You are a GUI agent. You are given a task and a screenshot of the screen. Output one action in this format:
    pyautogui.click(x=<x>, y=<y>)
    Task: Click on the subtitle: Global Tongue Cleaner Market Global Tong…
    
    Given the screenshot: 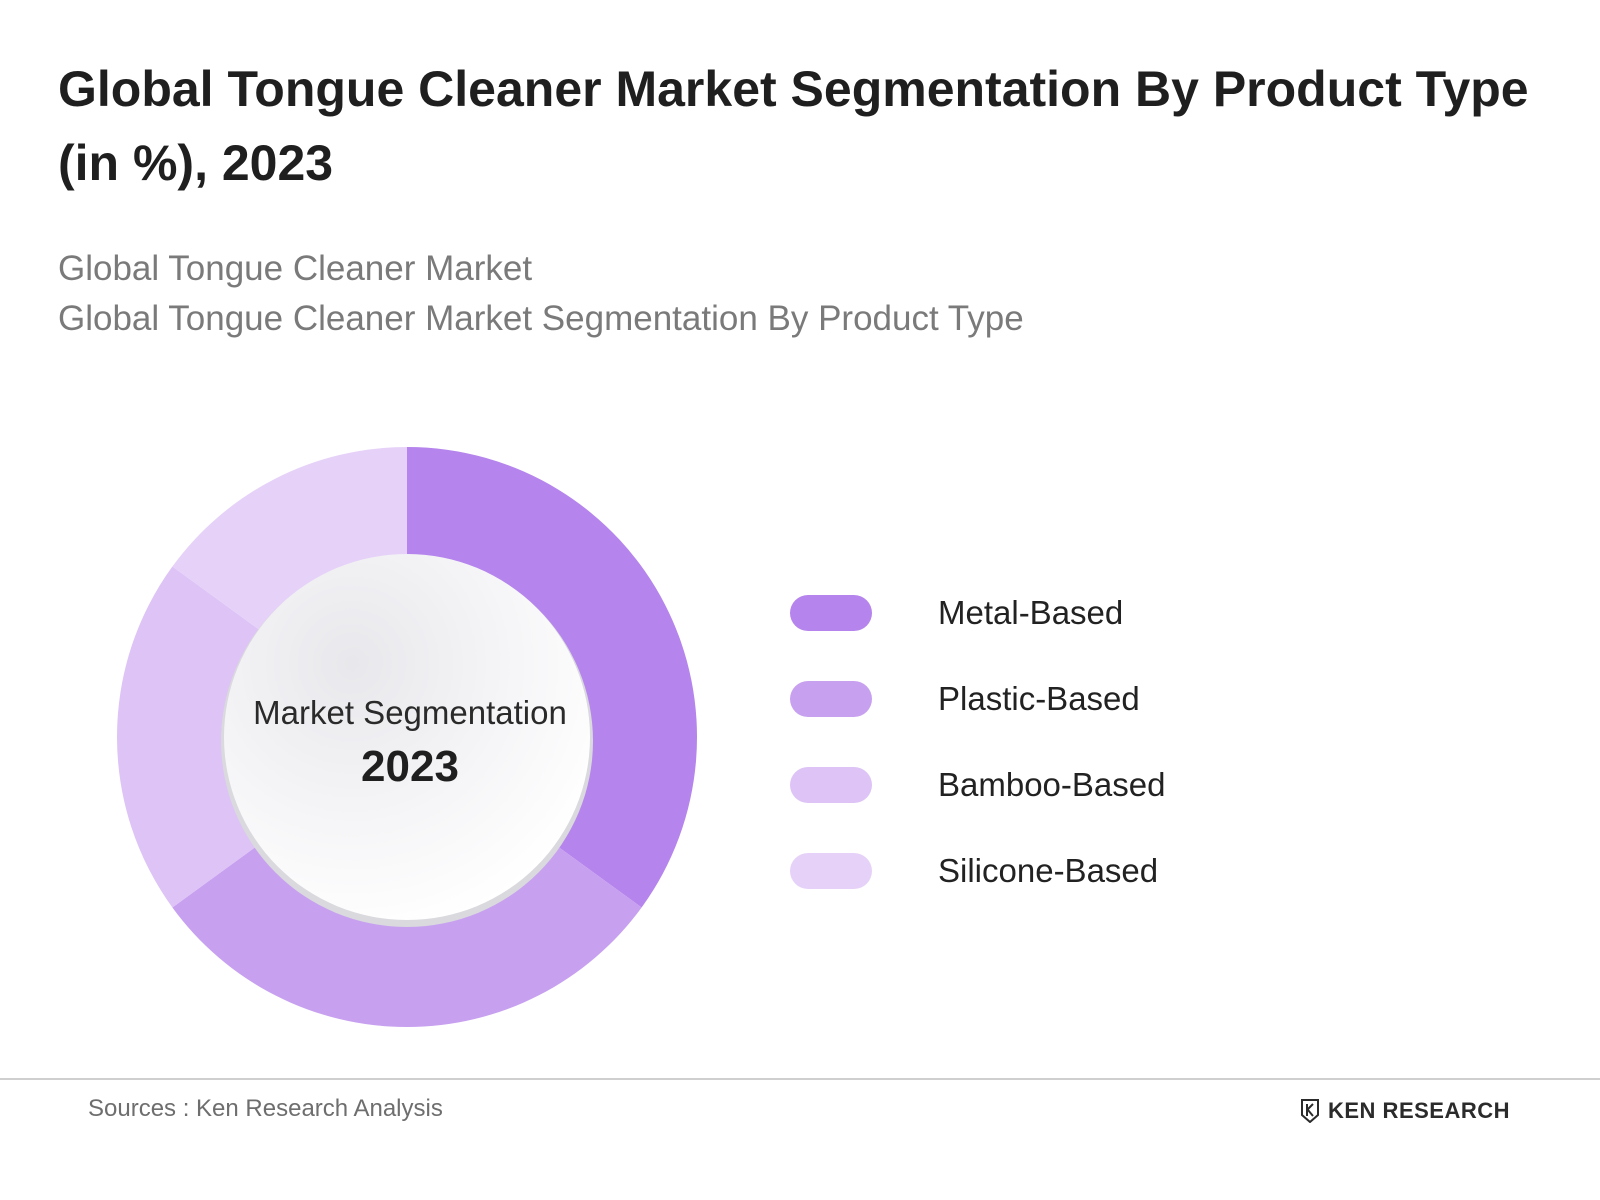 What is the action you would take?
    pyautogui.click(x=758, y=294)
    